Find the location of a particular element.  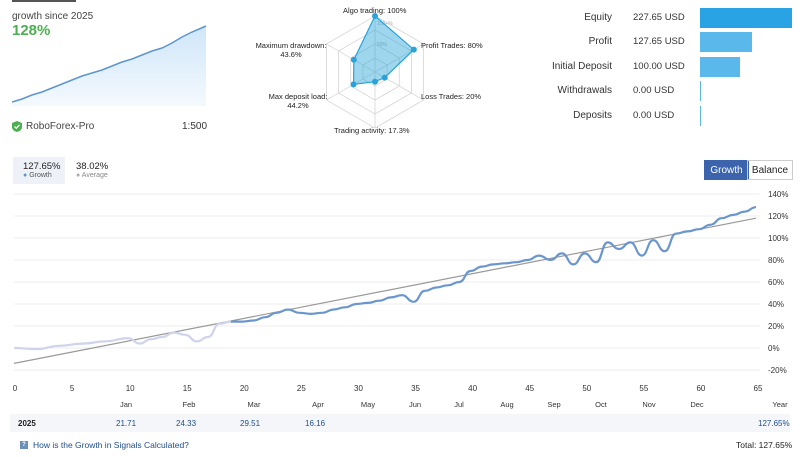

mini-growth-chart is located at coordinates (109, 65).